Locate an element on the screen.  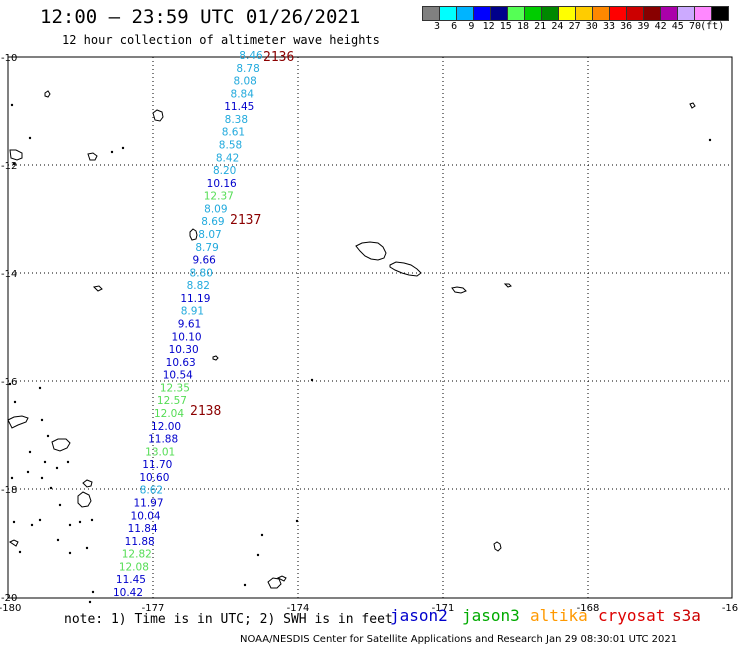
colorbar-label: (ft) is located at coordinates (712, 26).